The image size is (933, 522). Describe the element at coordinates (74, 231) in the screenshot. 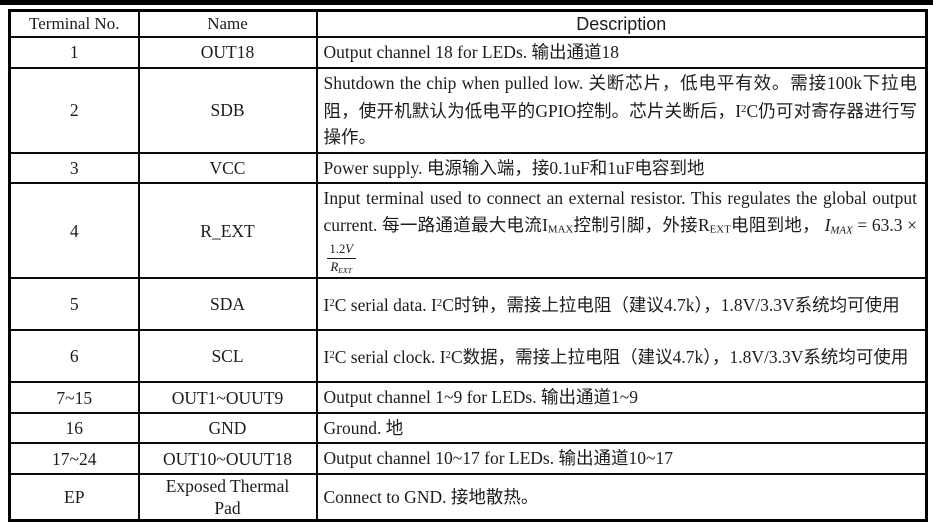

I see `cell-terminal-no: 4` at that location.